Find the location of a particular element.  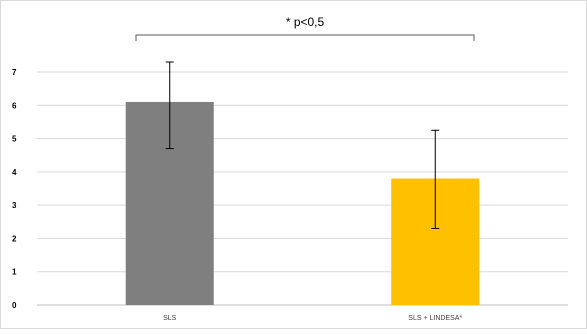

y-tick-label: 2 is located at coordinates (14, 238).